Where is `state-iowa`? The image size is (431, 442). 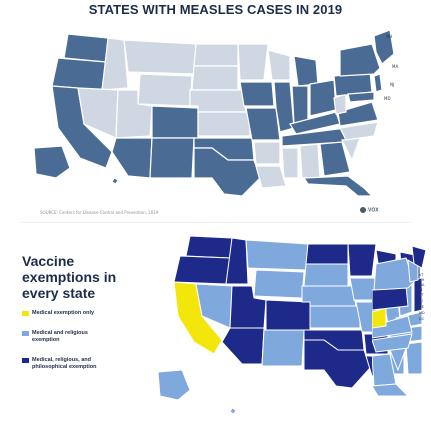 state-iowa is located at coordinates (257, 94).